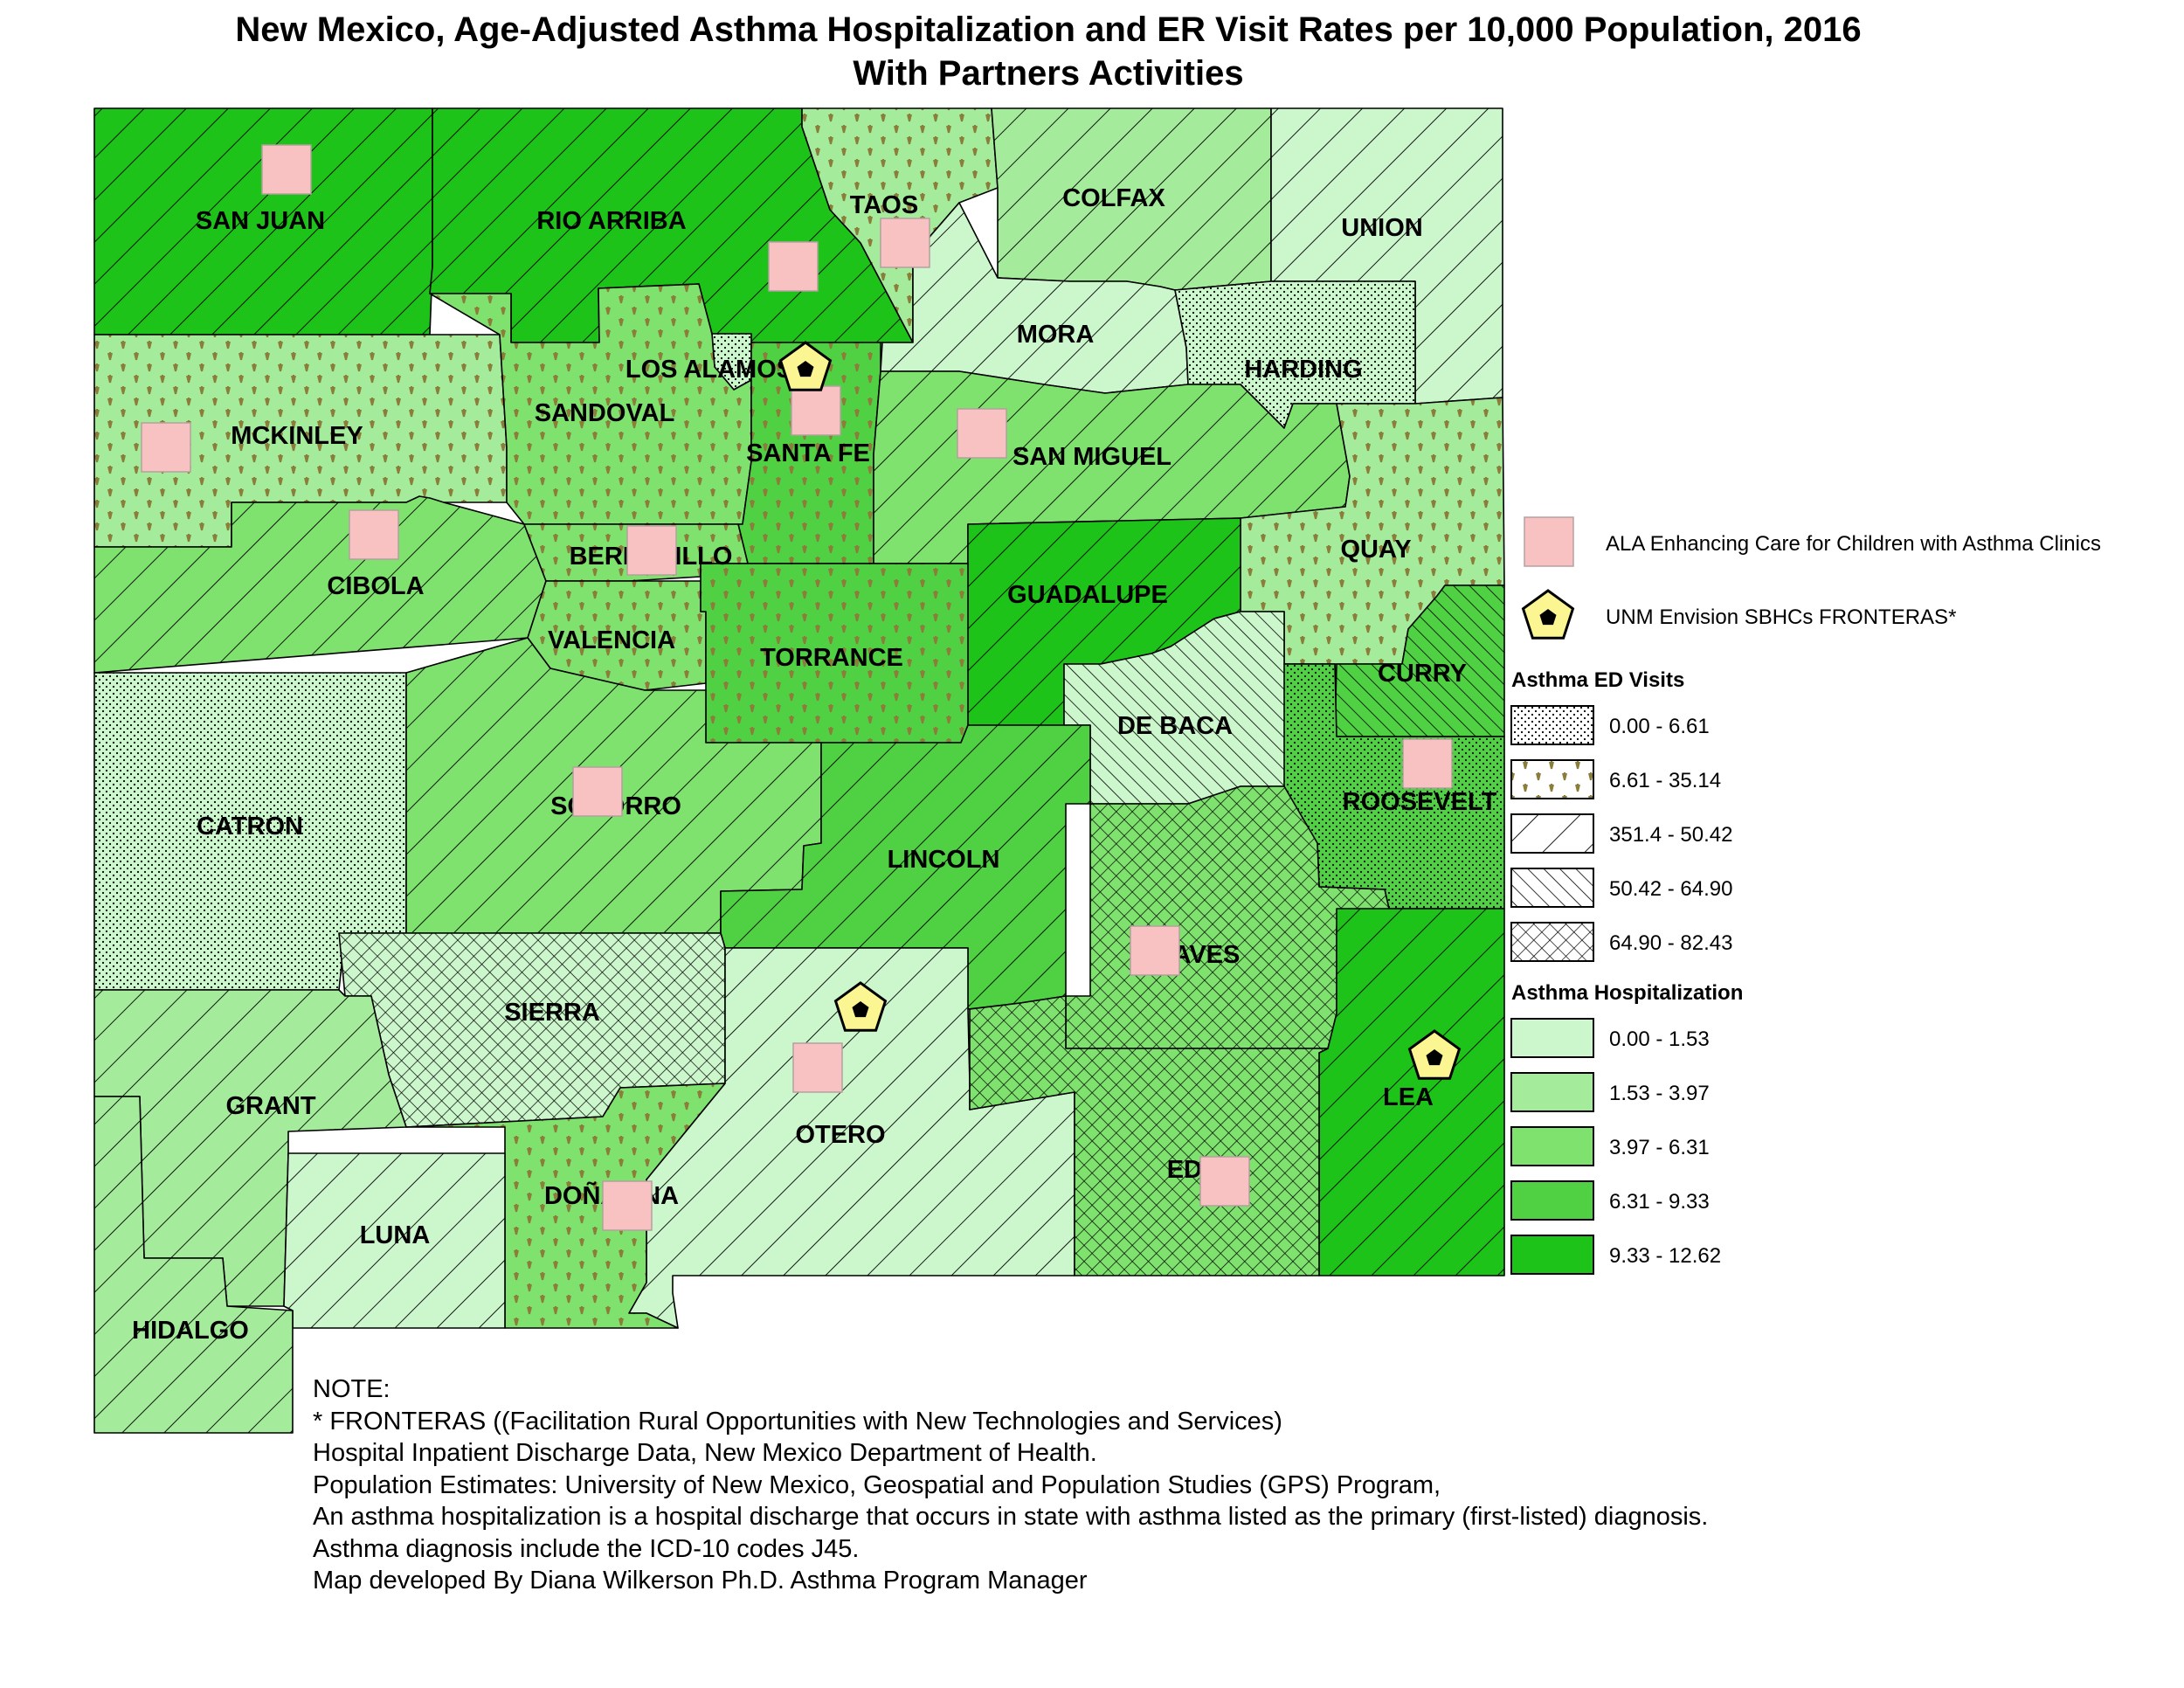  I want to click on legend-hosp-item: 0.00 - 1.53, so click(1610, 1038).